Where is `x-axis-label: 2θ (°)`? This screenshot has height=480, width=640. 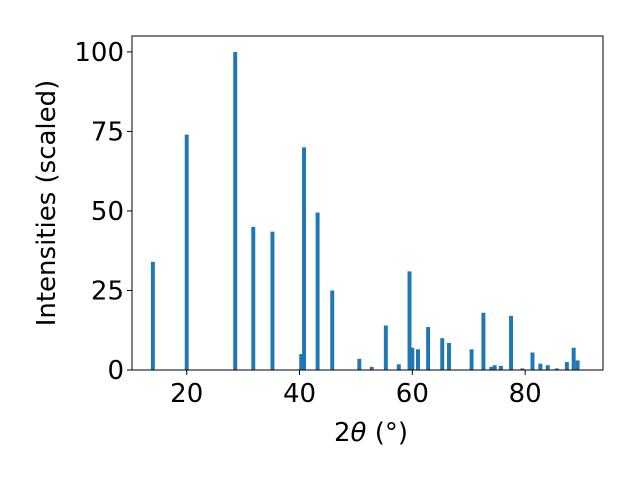
x-axis-label: 2θ (°) is located at coordinates (371, 433).